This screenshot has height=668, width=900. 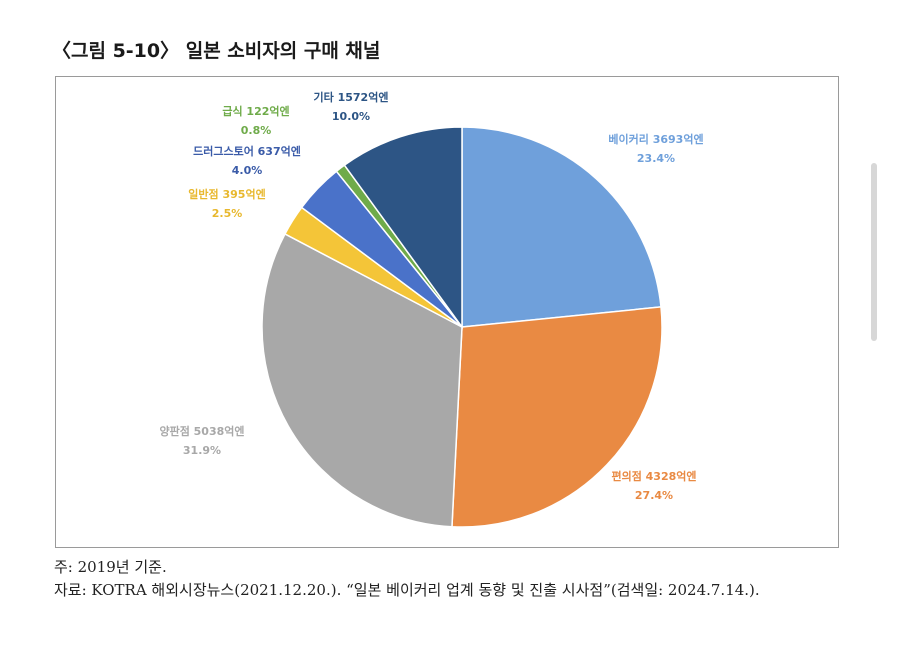 What do you see at coordinates (256, 130) in the screenshot?
I see `slice-percent-5: 0.8%` at bounding box center [256, 130].